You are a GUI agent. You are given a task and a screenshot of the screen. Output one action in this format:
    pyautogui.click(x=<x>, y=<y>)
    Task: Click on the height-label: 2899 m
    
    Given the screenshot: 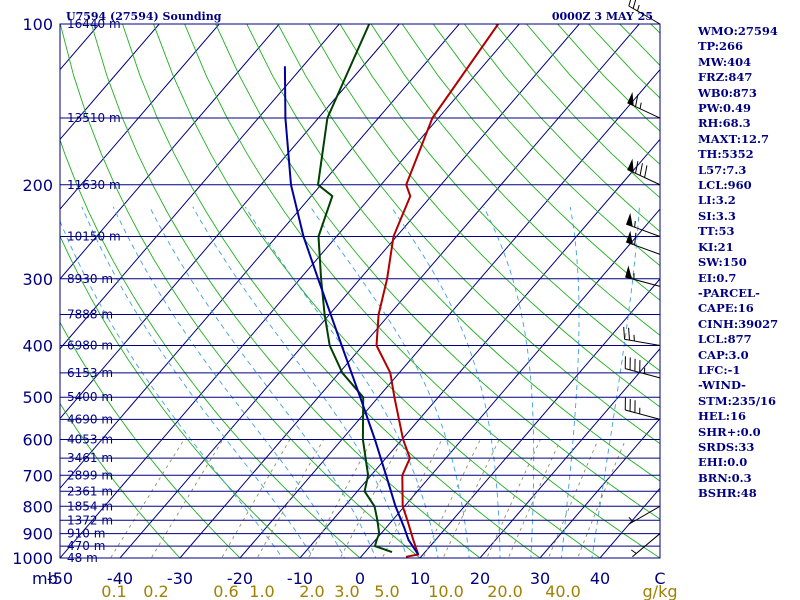 What is the action you would take?
    pyautogui.click(x=90, y=475)
    